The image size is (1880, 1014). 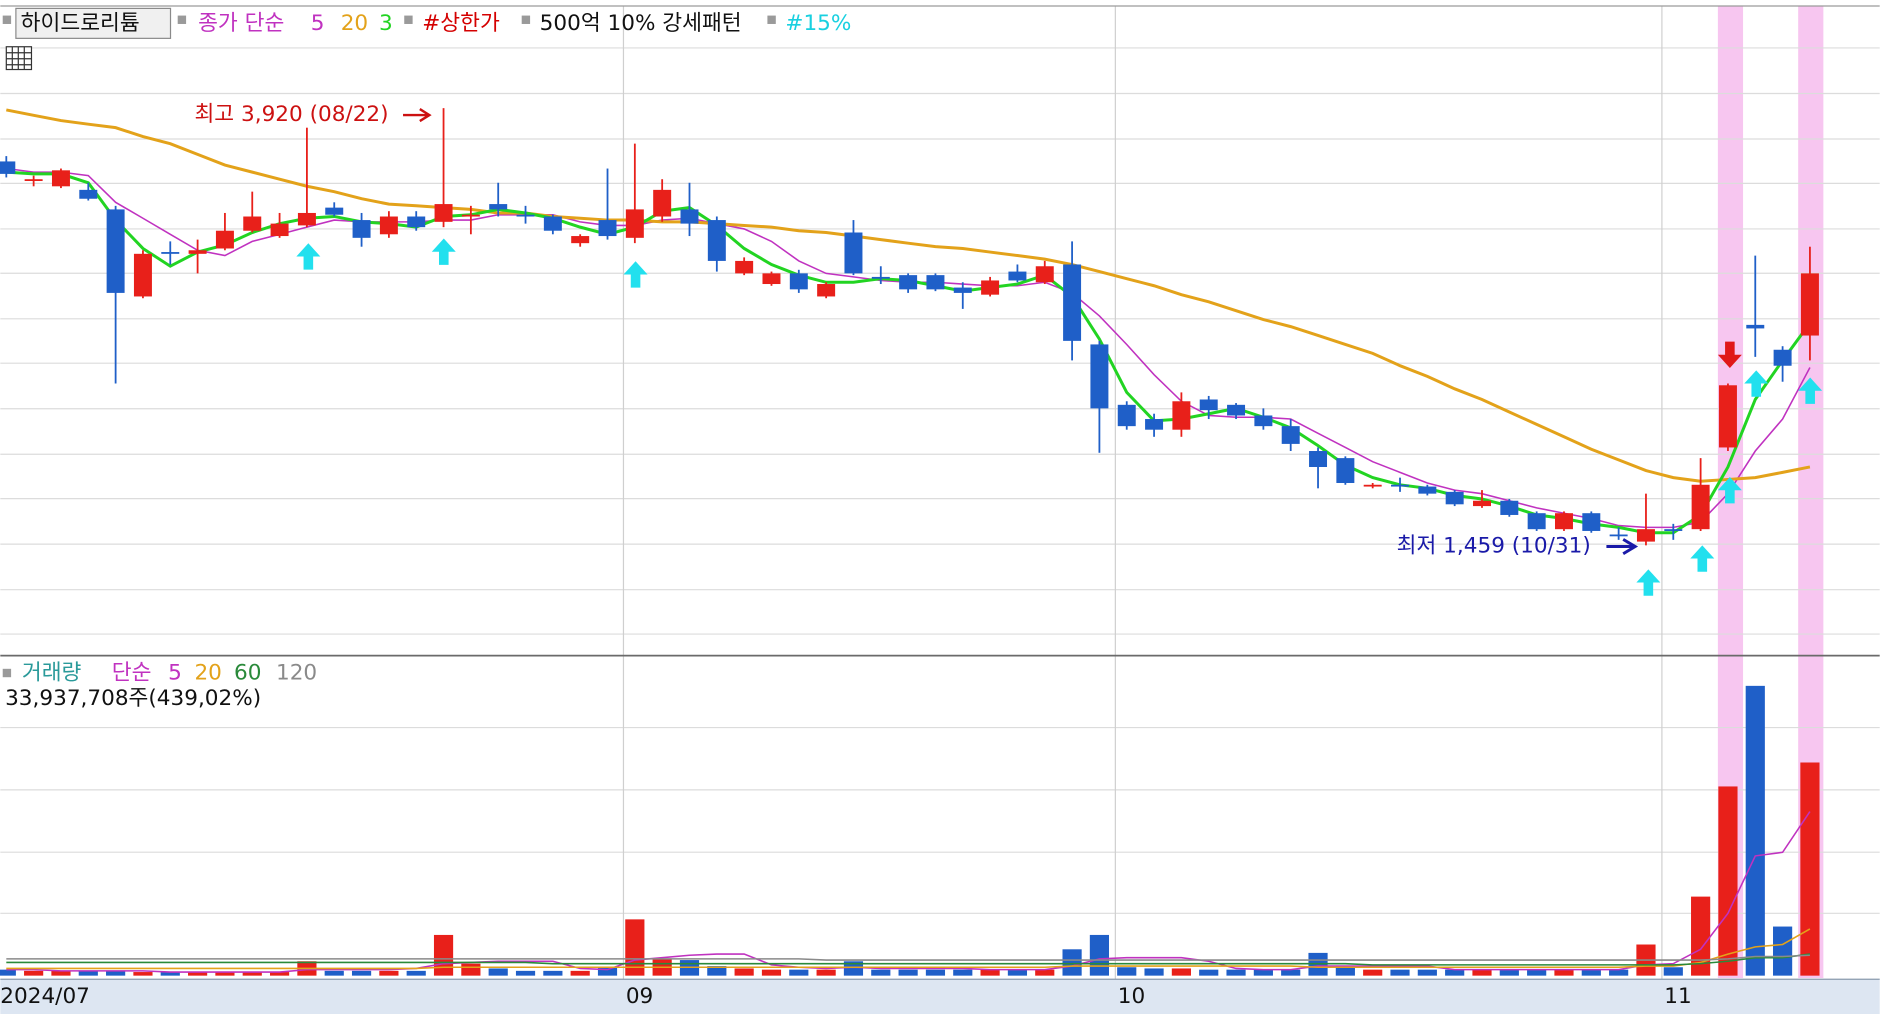 I want to click on x-tick-label: 10, so click(x=1131, y=996).